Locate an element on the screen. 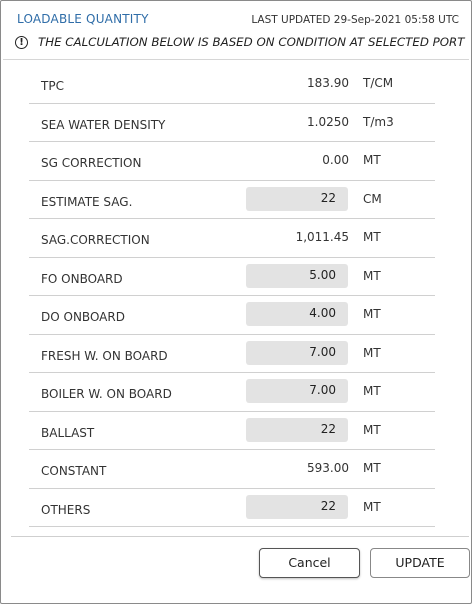 The height and width of the screenshot is (606, 474). quantity-row: ESTIMATE SAG. 22 CM is located at coordinates (232, 200).